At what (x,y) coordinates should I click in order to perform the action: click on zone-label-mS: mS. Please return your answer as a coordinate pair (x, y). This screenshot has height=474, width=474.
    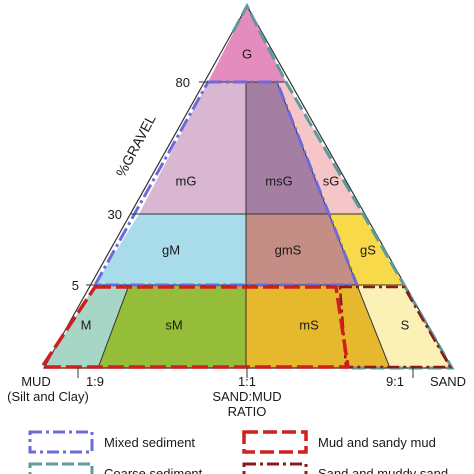
    Looking at the image, I should click on (309, 324).